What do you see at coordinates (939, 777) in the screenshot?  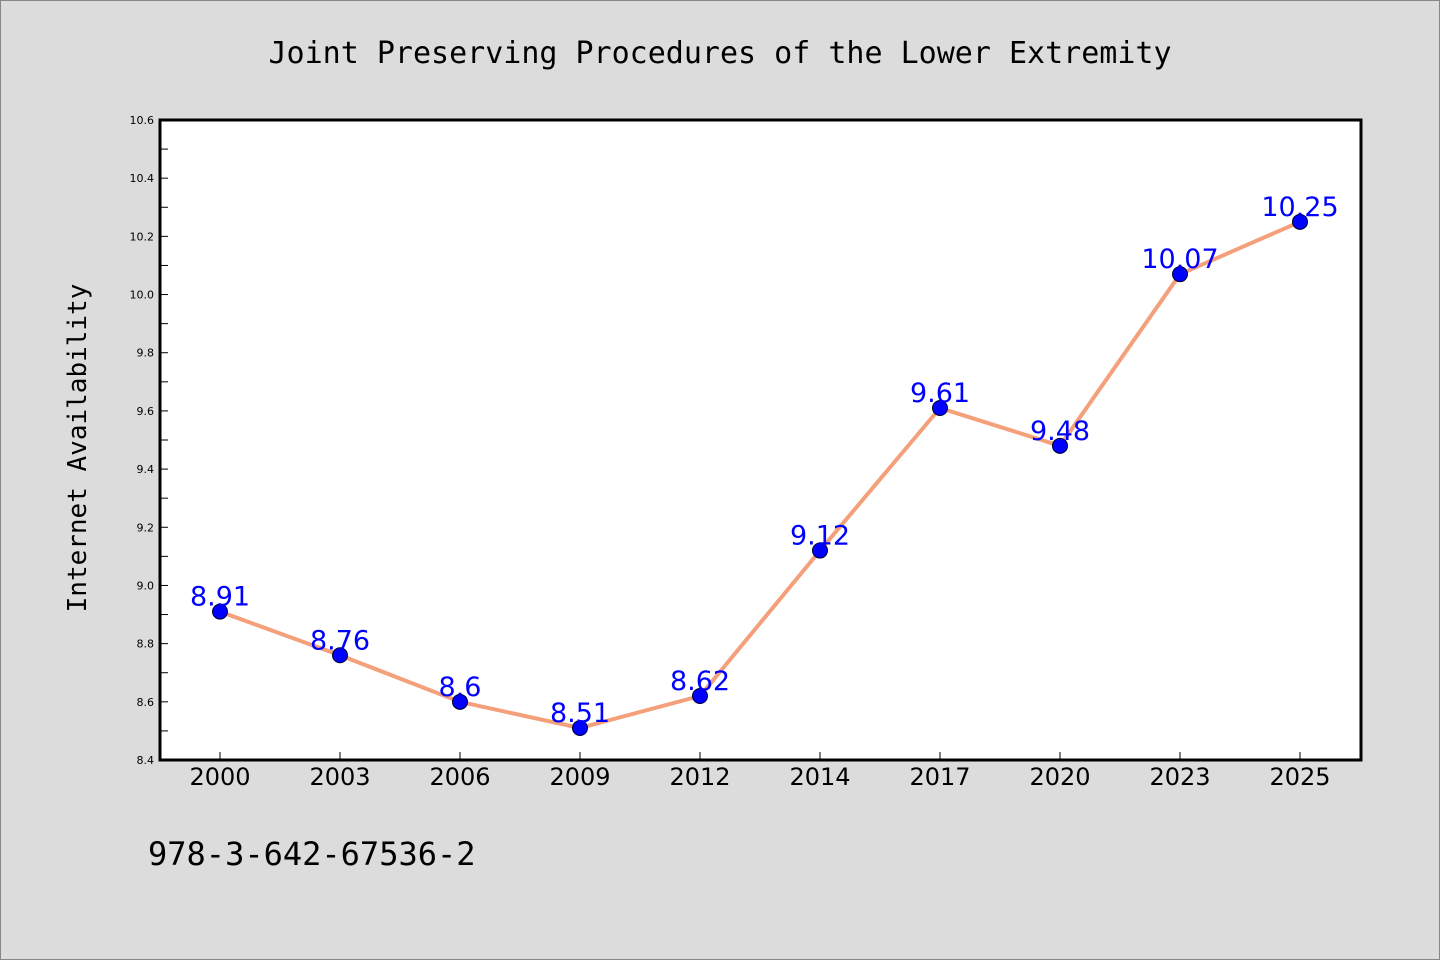 I see `x-tick-label: 2017` at bounding box center [939, 777].